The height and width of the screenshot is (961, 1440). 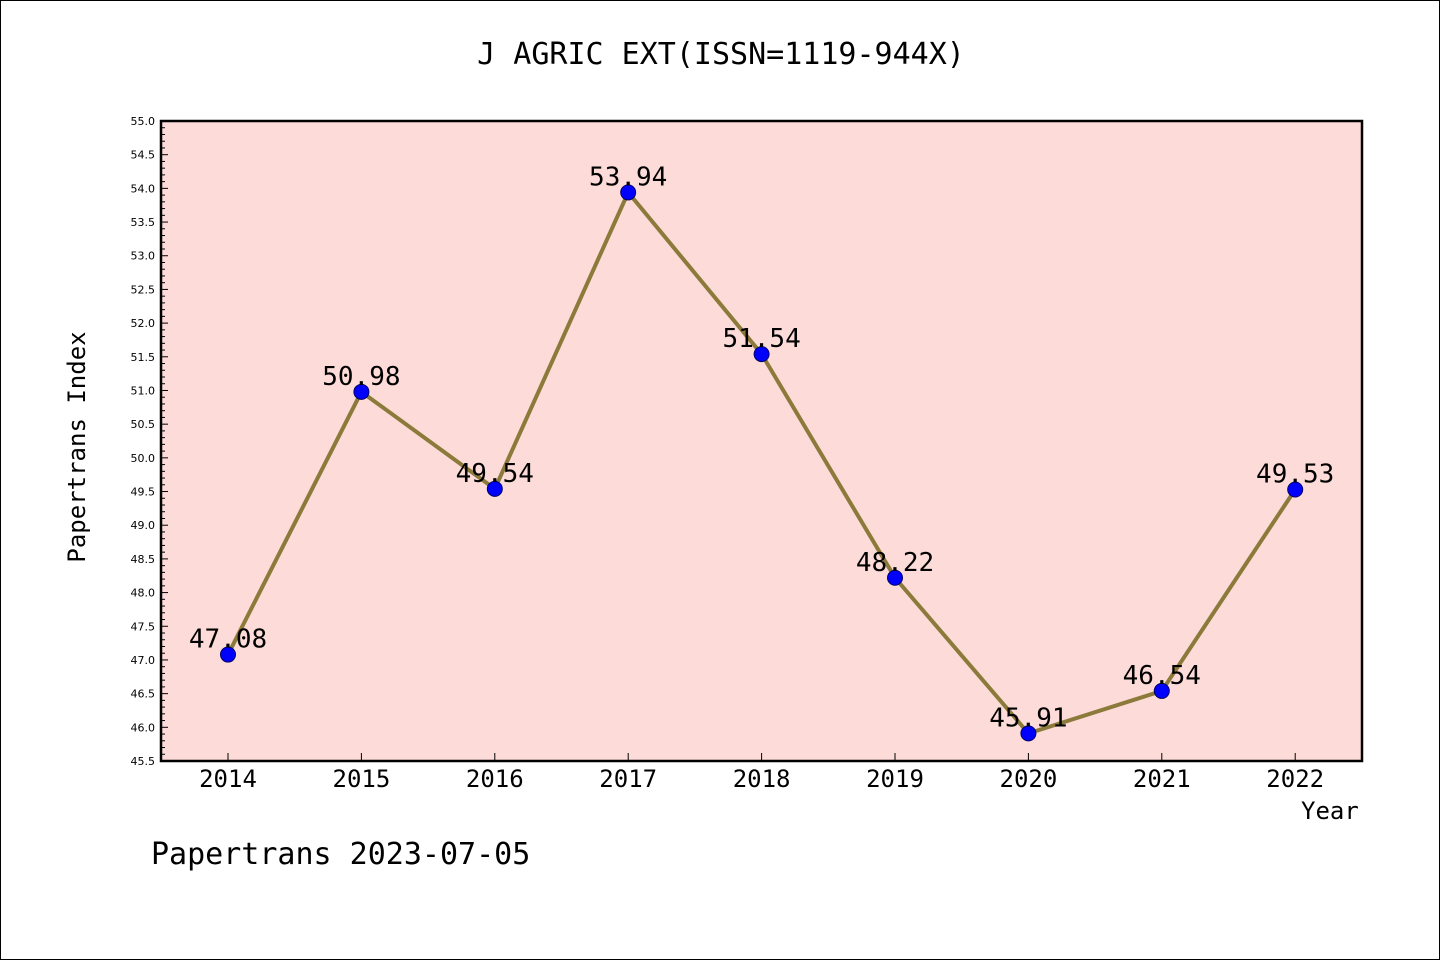 I want to click on data-label: 50.98, so click(x=361, y=377).